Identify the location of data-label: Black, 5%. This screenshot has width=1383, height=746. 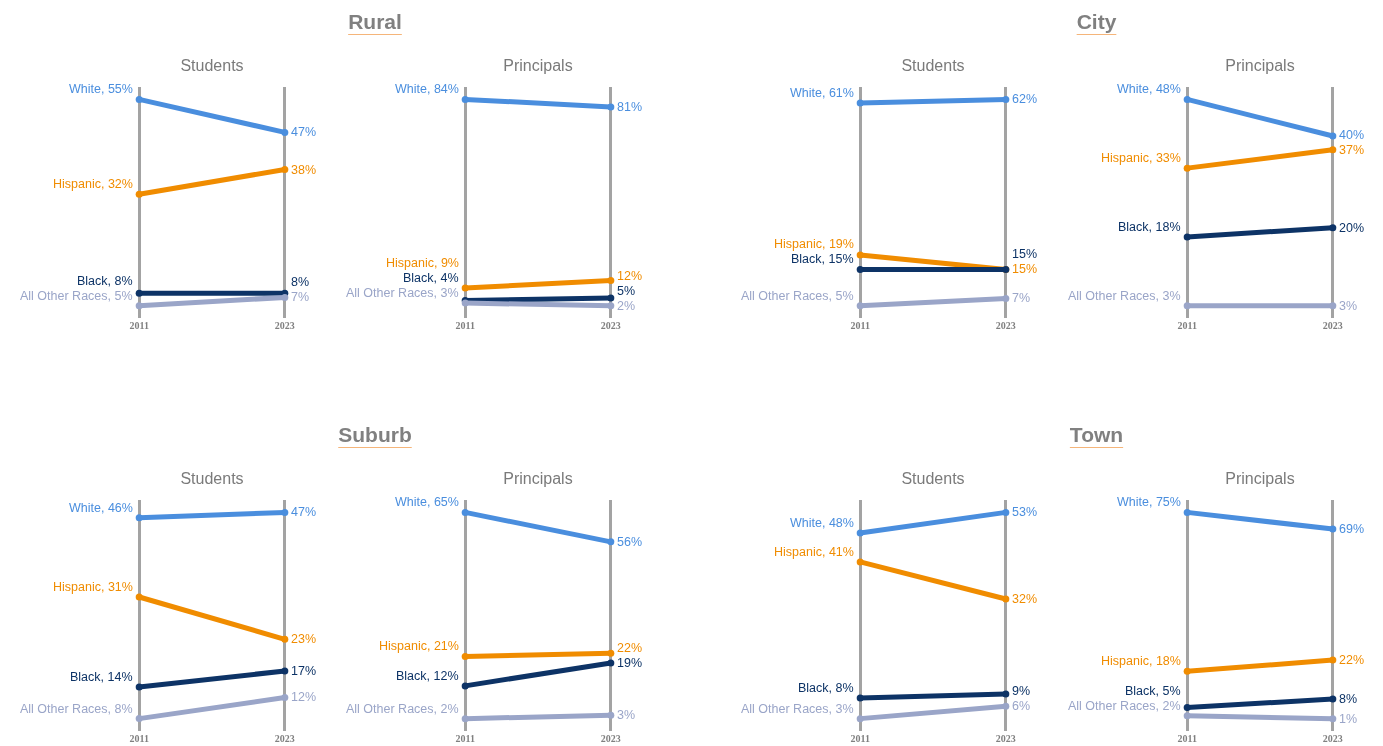
(1153, 691).